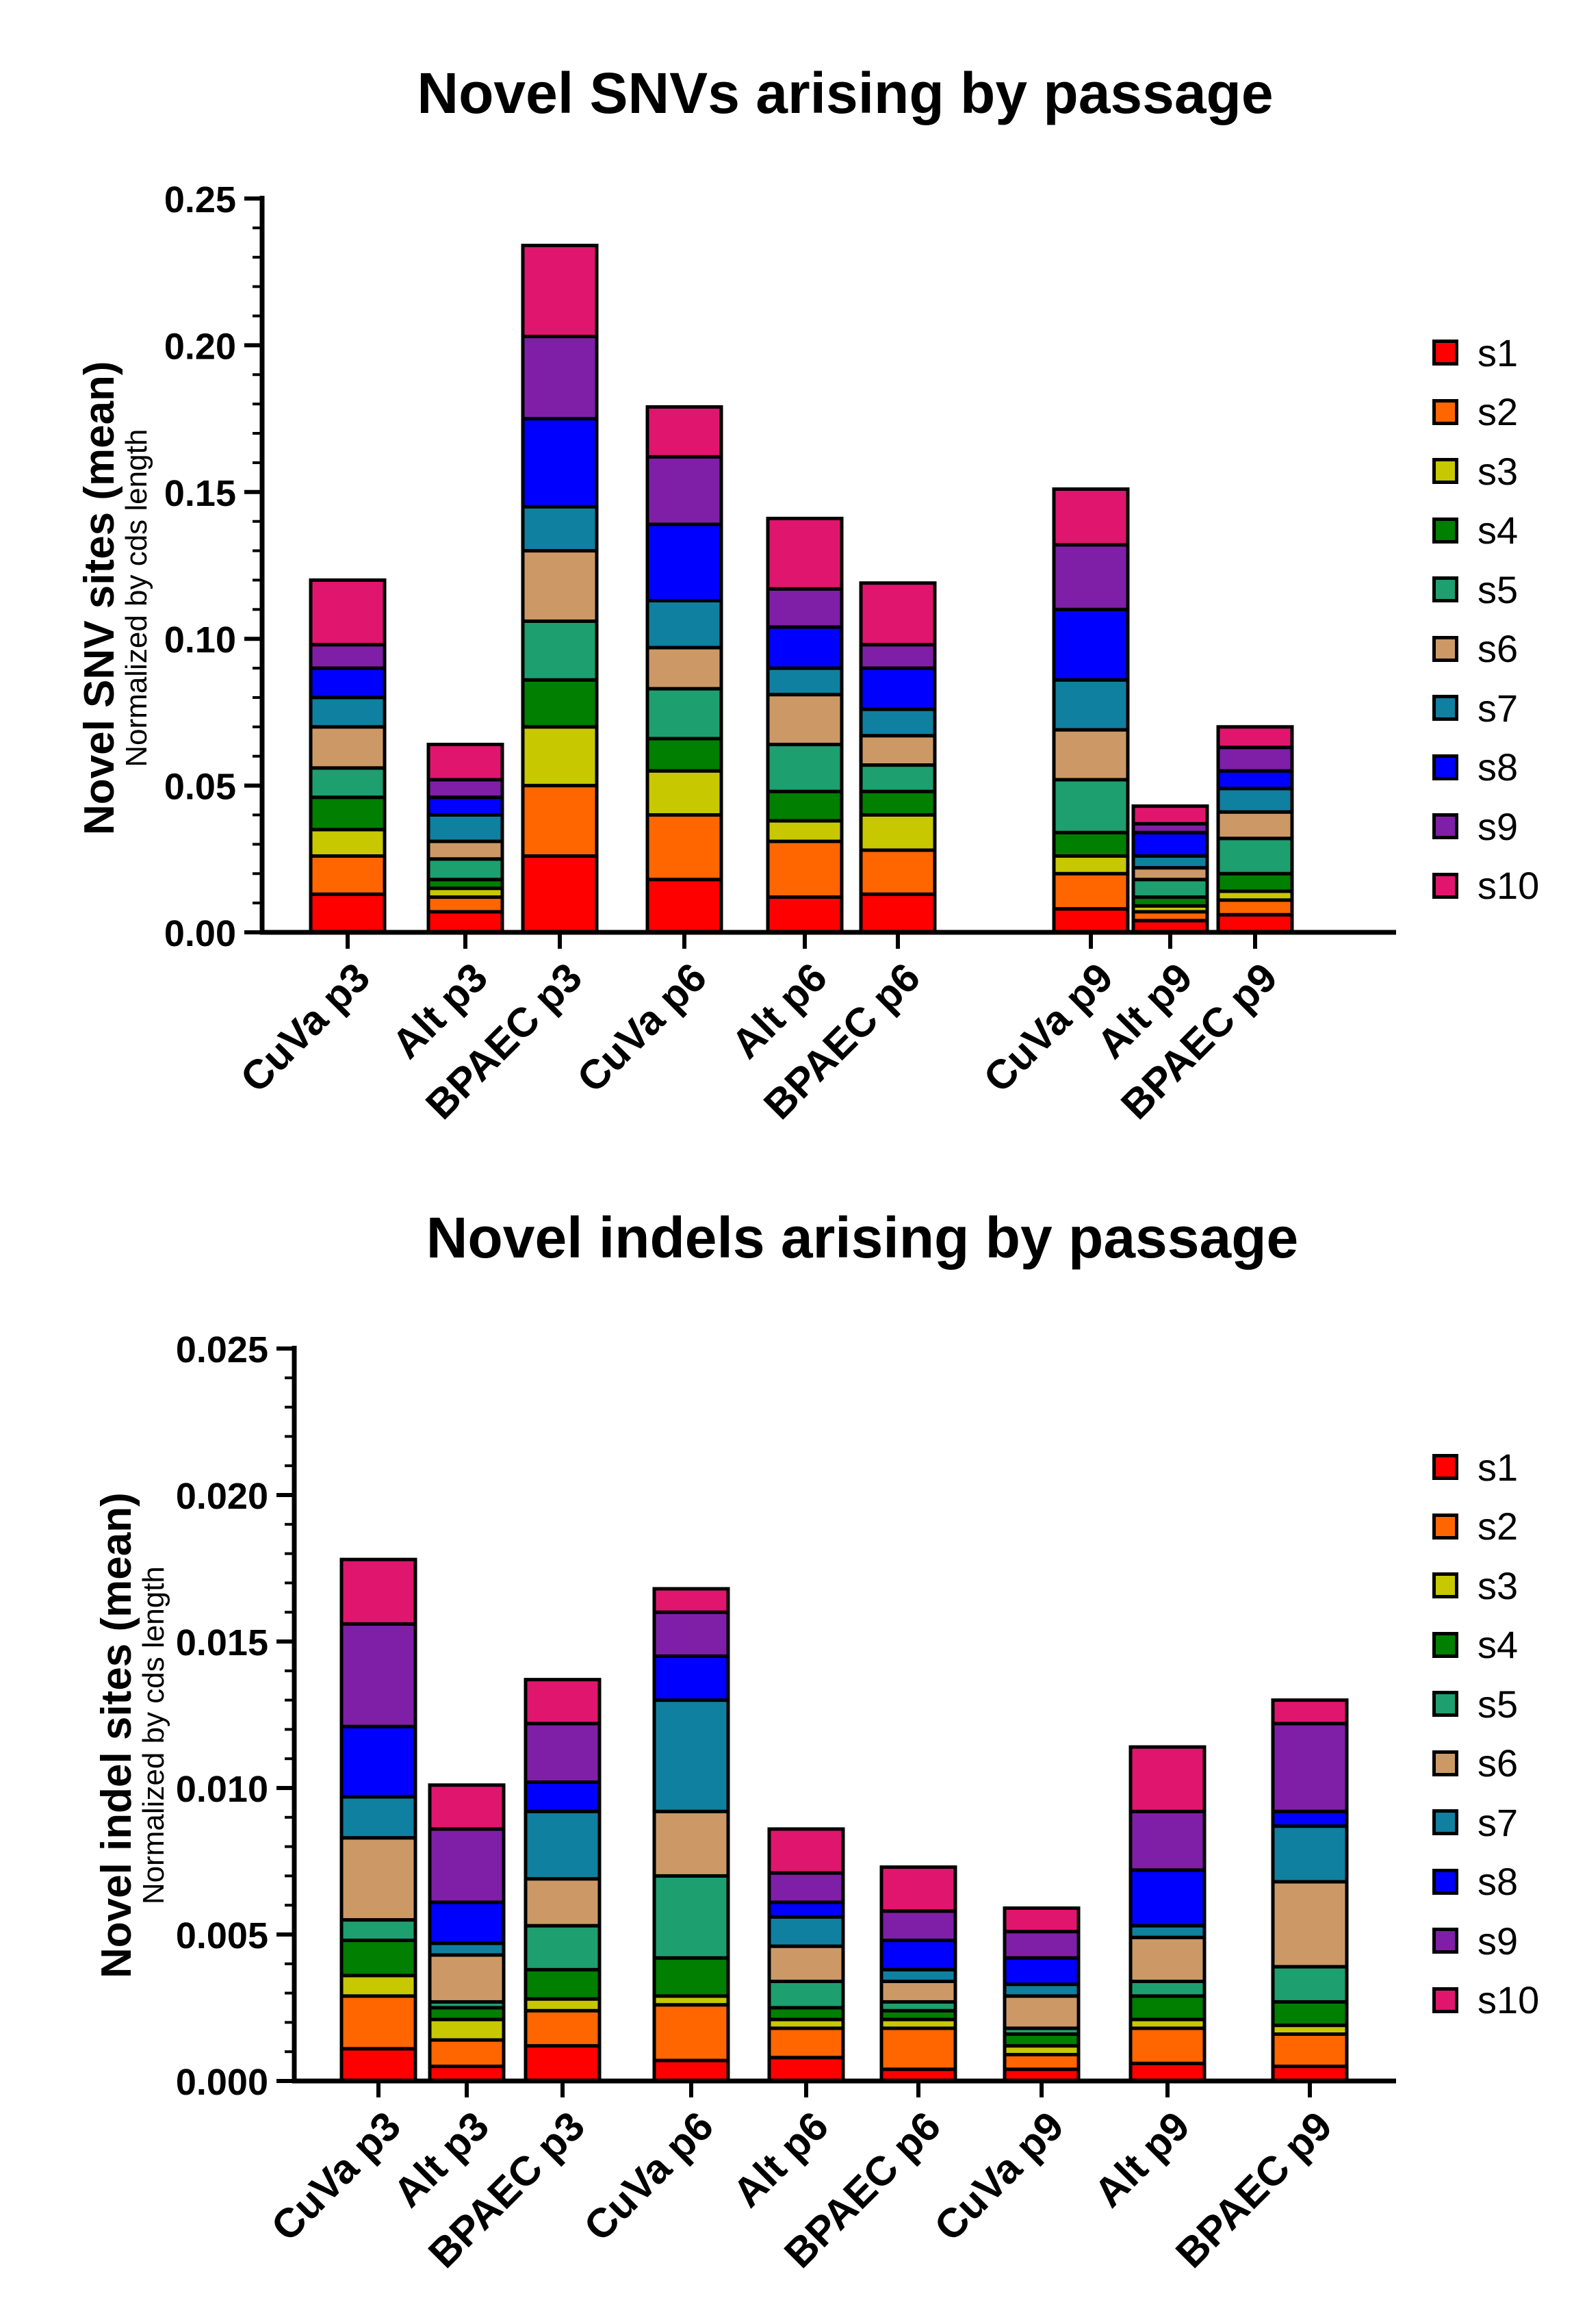 The image size is (1574, 2324). What do you see at coordinates (1486, 471) in the screenshot?
I see `legend-item-s3: s3` at bounding box center [1486, 471].